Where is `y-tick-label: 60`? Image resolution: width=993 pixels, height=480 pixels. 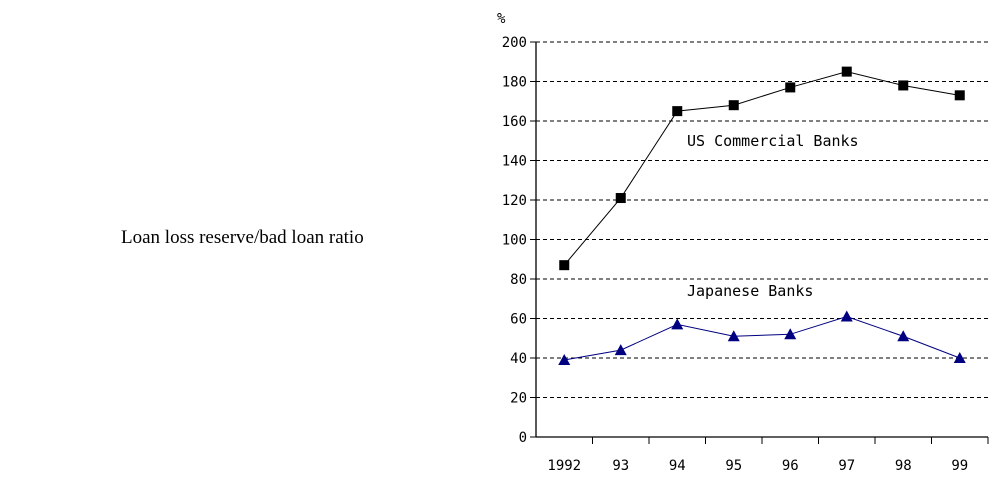 y-tick-label: 60 is located at coordinates (518, 320).